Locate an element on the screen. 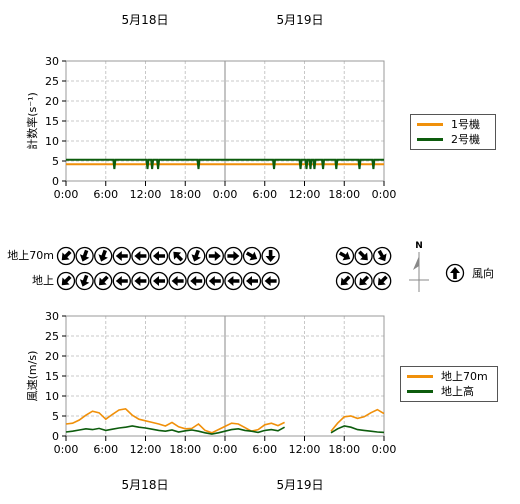 The height and width of the screenshot is (504, 520). legend-item-70m: 地上70m is located at coordinates (447, 376).